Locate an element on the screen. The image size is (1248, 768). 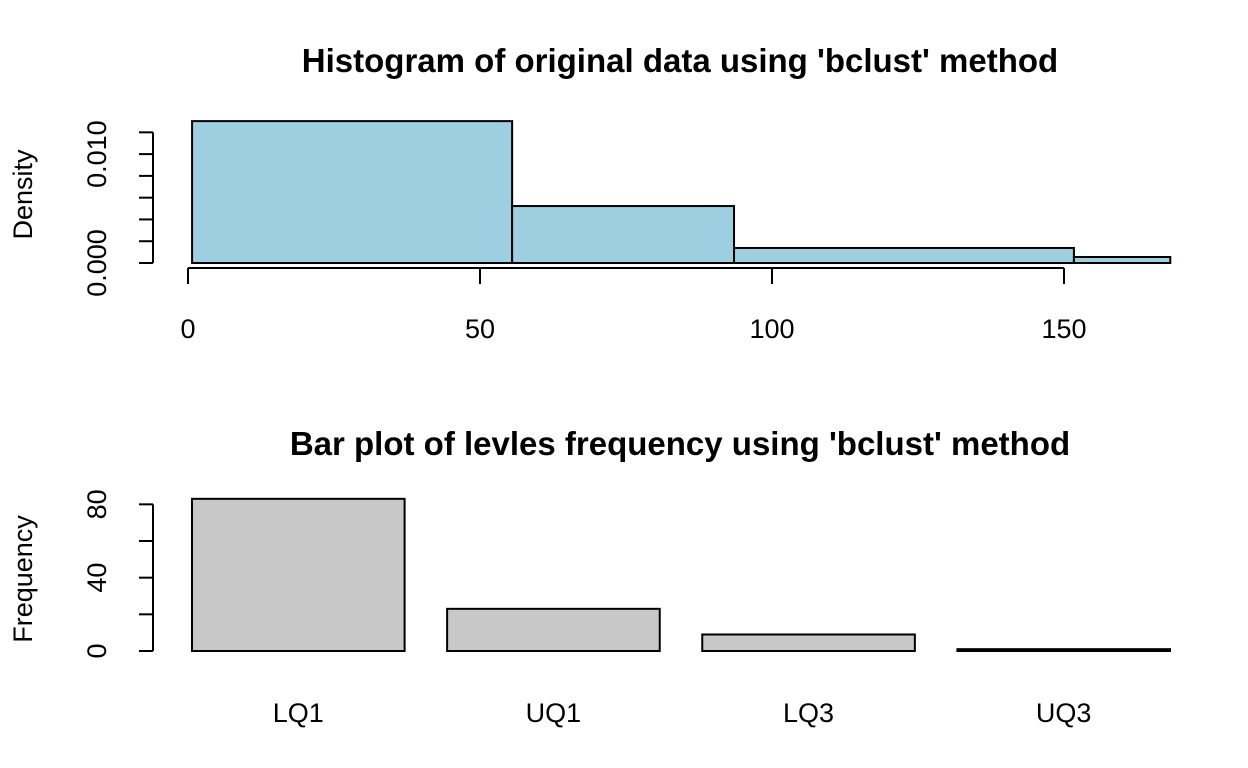
x-tick-label: LQ3 is located at coordinates (808, 713).